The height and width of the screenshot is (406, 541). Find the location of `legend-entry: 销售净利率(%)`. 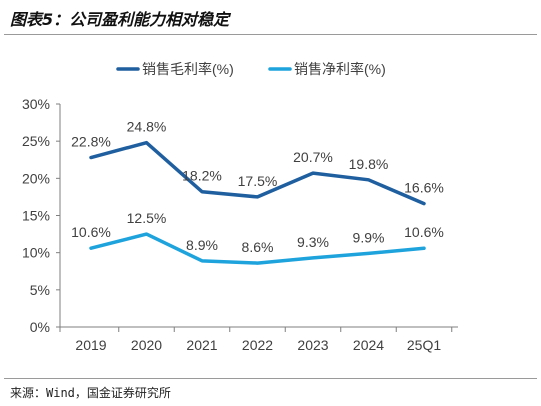

legend-entry: 销售净利率(%) is located at coordinates (340, 69).